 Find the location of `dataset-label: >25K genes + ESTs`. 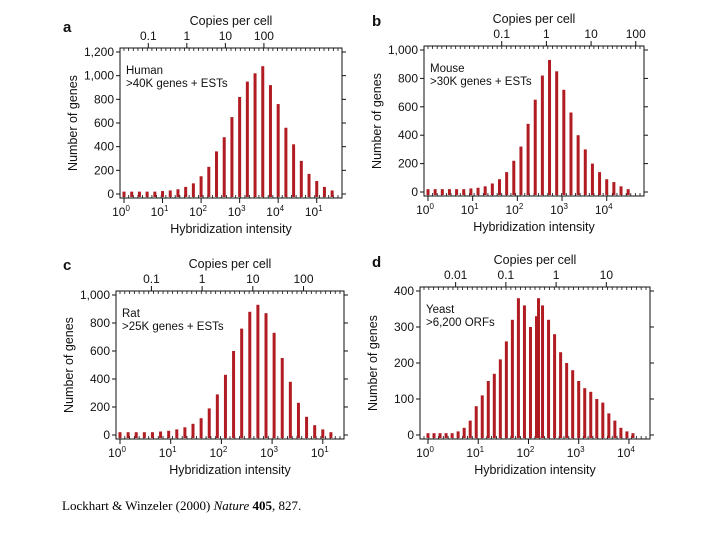

dataset-label: >25K genes + ESTs is located at coordinates (173, 327).